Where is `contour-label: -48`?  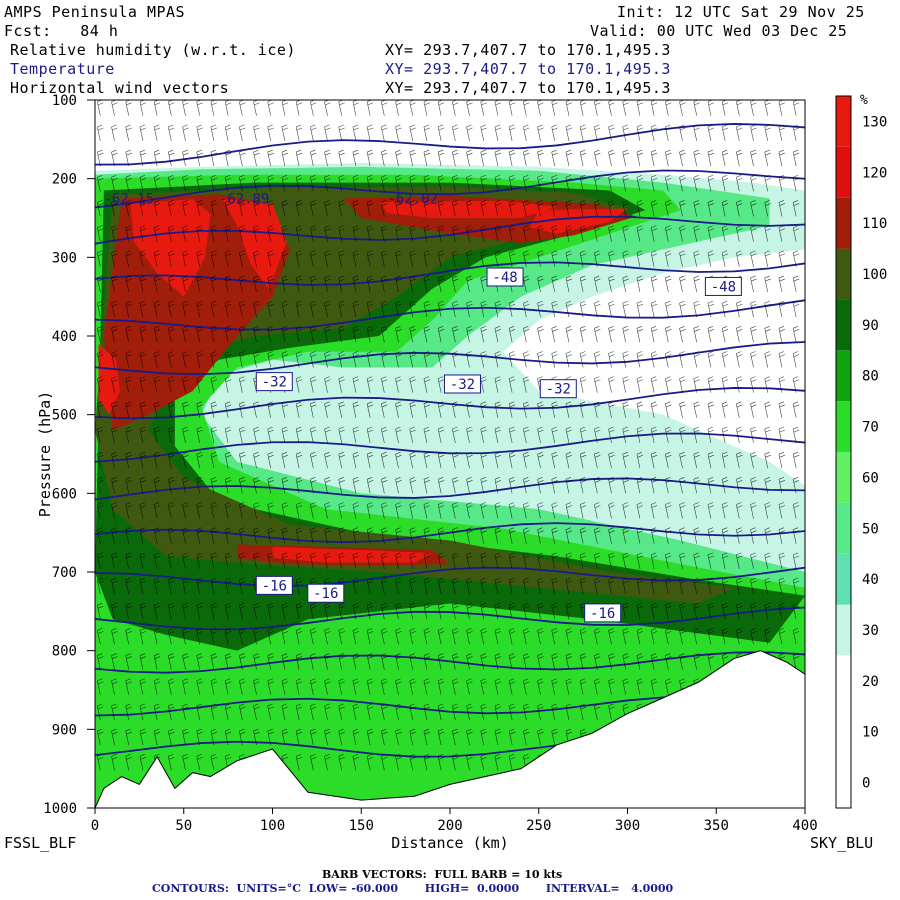 contour-label: -48 is located at coordinates (723, 287).